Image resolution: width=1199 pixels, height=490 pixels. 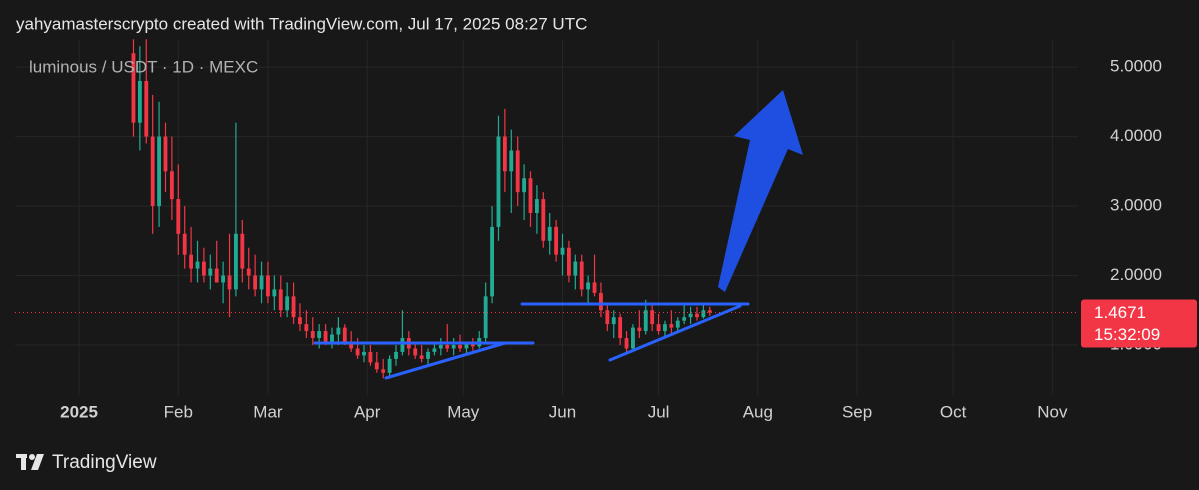 What do you see at coordinates (1052, 411) in the screenshot?
I see `x-tick-label: Nov` at bounding box center [1052, 411].